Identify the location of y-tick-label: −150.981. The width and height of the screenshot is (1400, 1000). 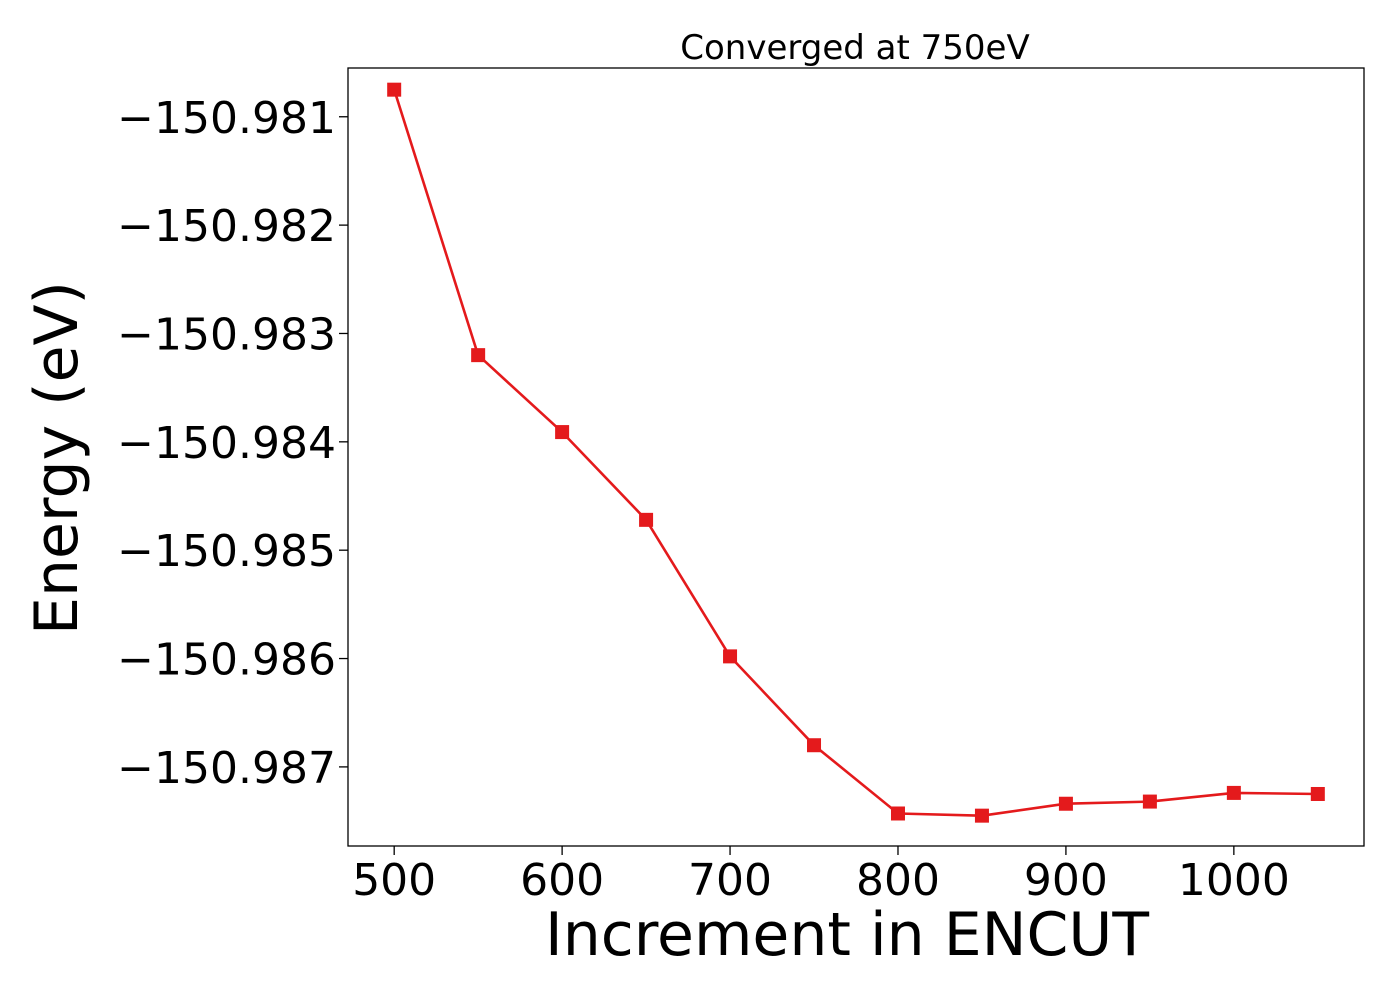
(226, 118).